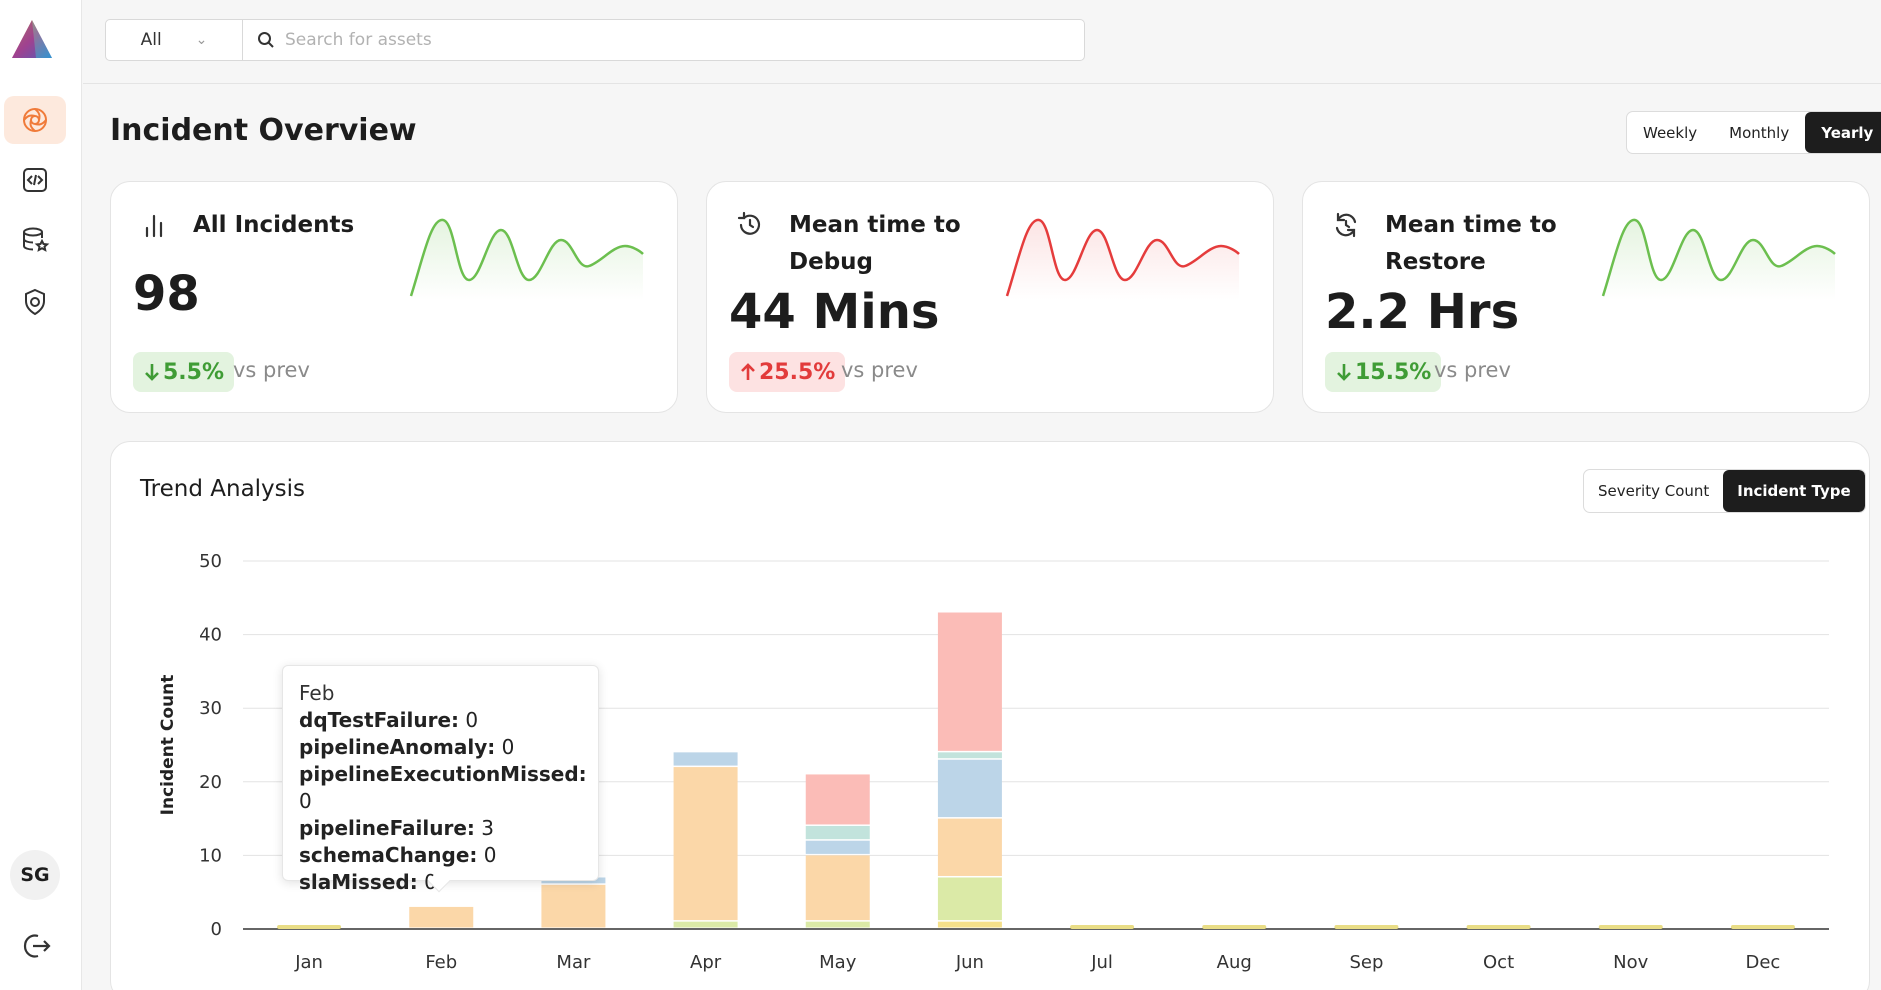 Image resolution: width=1881 pixels, height=990 pixels. I want to click on period-yearly: Yearly, so click(1843, 132).